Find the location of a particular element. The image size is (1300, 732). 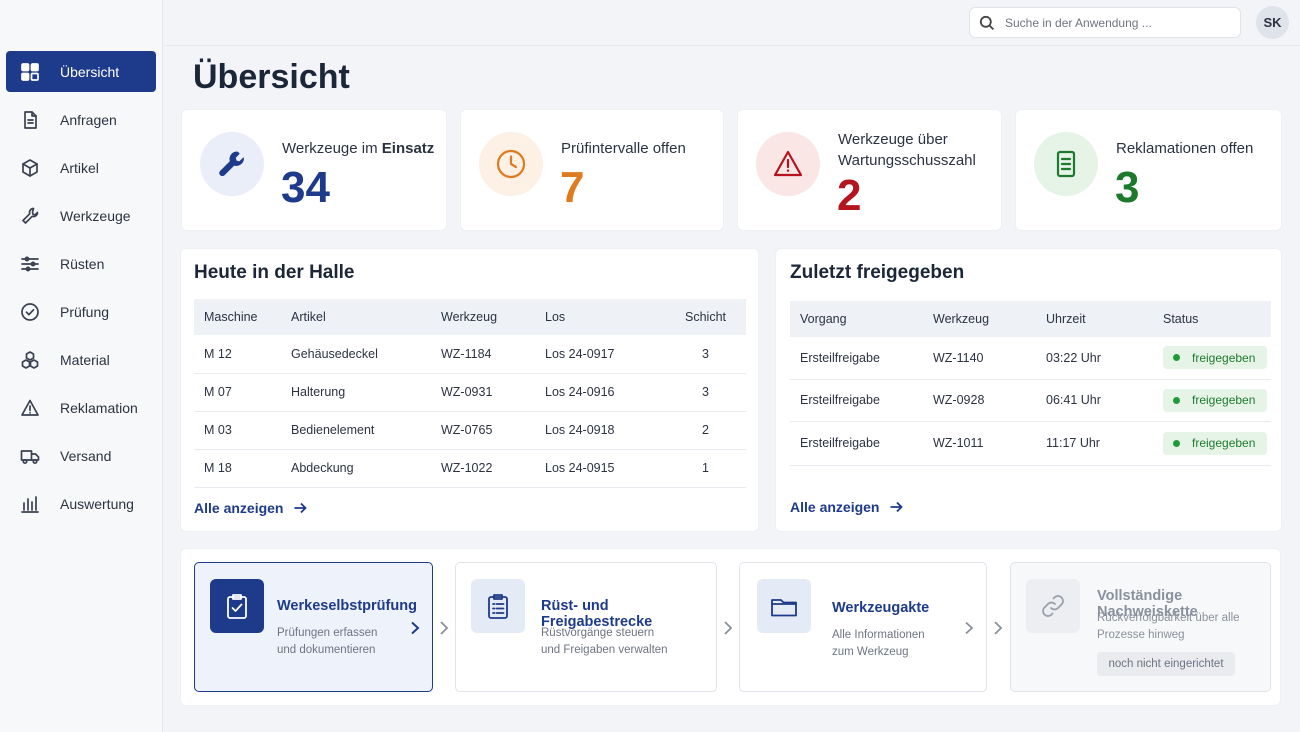

cell-los: Los 24-0916 is located at coordinates (600, 392).